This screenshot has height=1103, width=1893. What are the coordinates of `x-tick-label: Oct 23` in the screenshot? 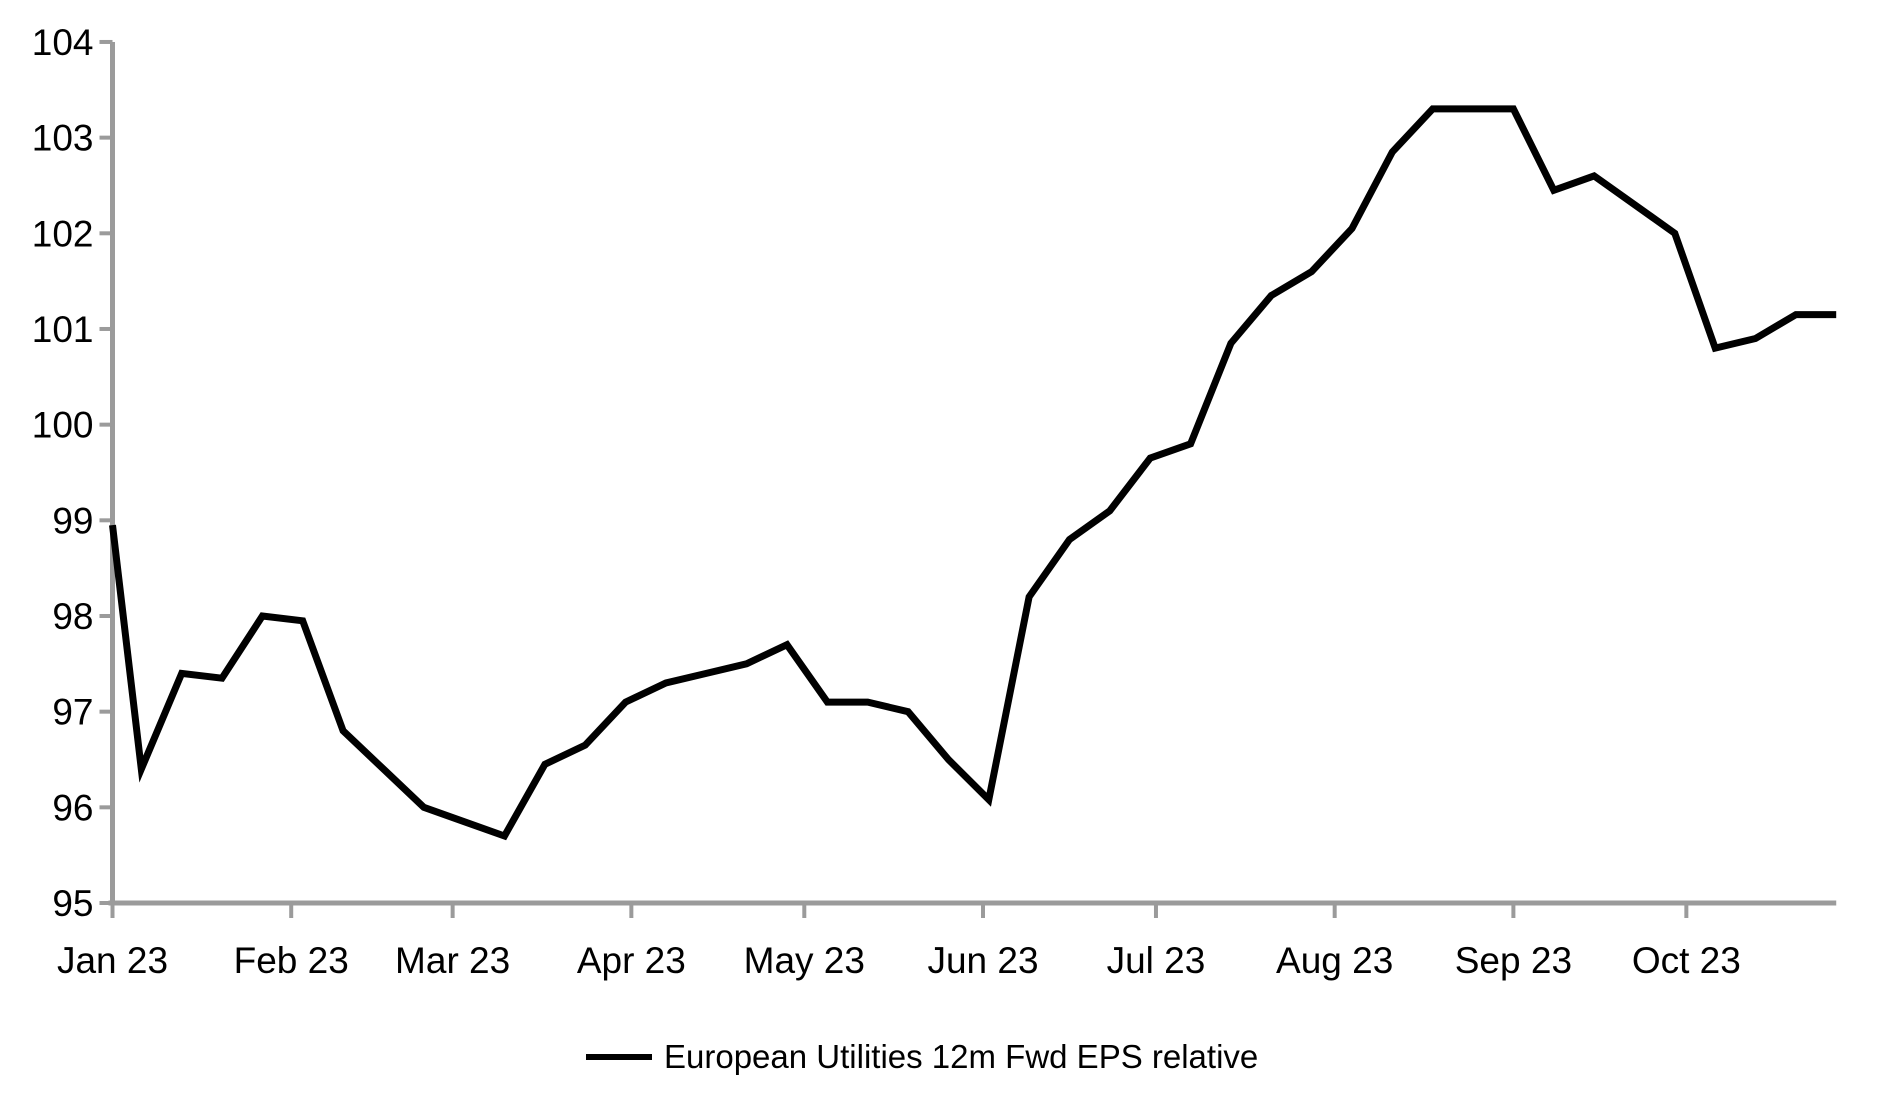 It's located at (1686, 960).